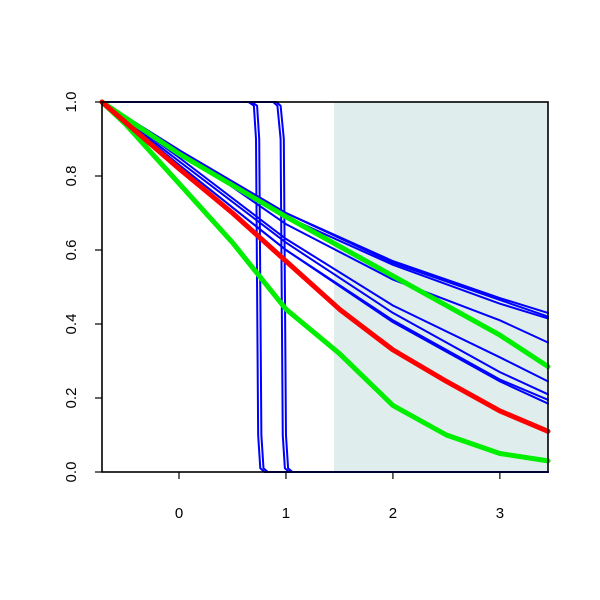 Image resolution: width=600 pixels, height=600 pixels. What do you see at coordinates (71, 102) in the screenshot?
I see `y-tick-label: 1.0` at bounding box center [71, 102].